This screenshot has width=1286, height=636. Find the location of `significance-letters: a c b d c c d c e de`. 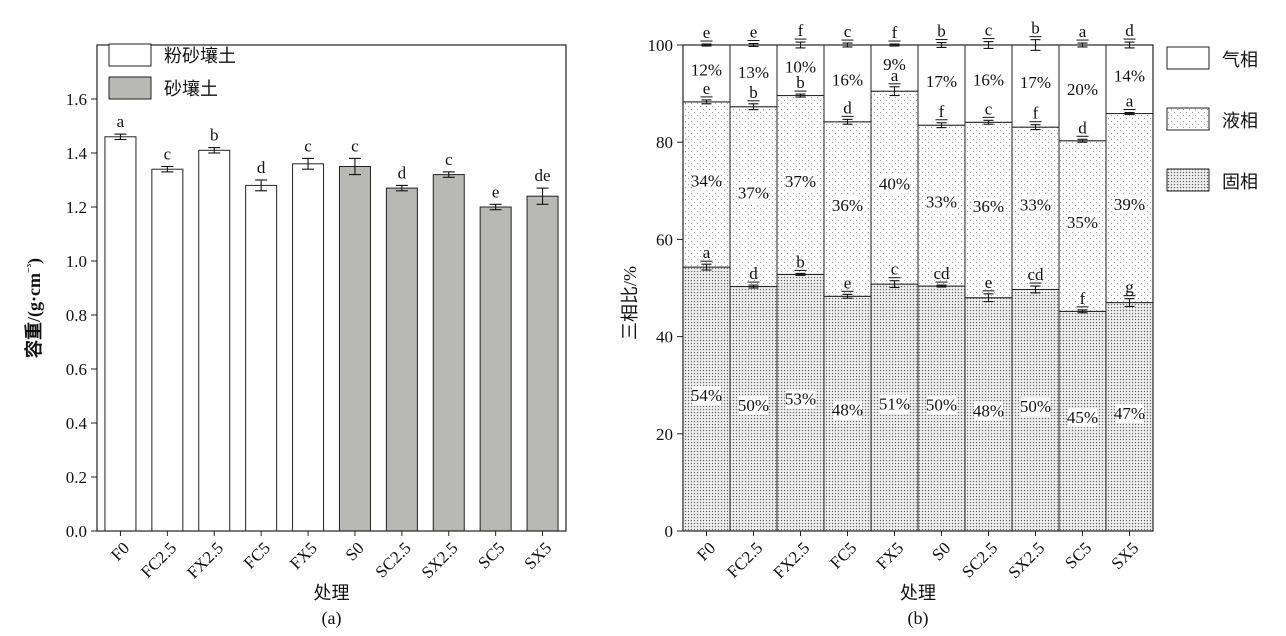

significance-letters: a c b d c c d c e de is located at coordinates (334, 156).